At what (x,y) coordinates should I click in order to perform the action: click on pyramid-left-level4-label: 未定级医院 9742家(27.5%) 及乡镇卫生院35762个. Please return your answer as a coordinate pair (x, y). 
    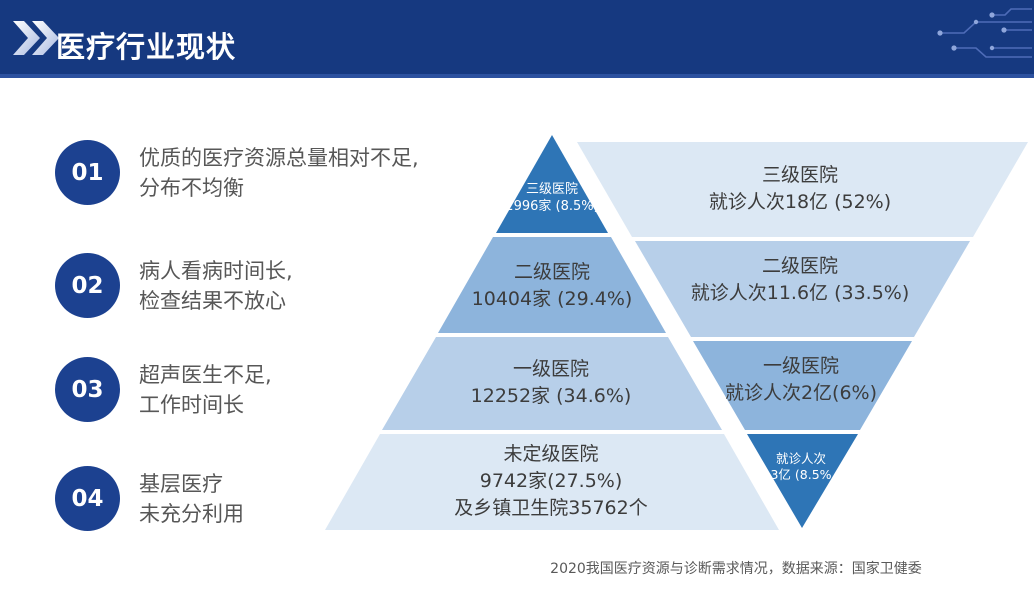
    Looking at the image, I should click on (550, 481).